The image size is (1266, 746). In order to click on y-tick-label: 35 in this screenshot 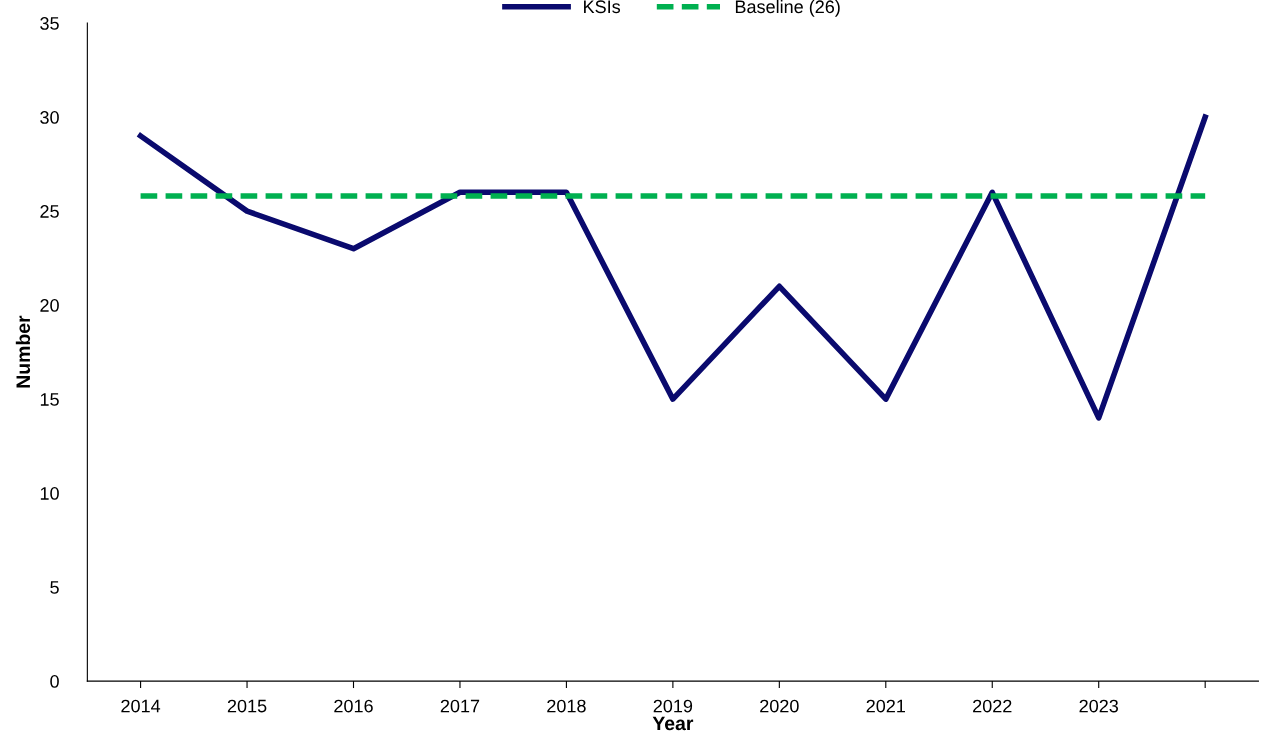, I will do `click(49, 23)`.